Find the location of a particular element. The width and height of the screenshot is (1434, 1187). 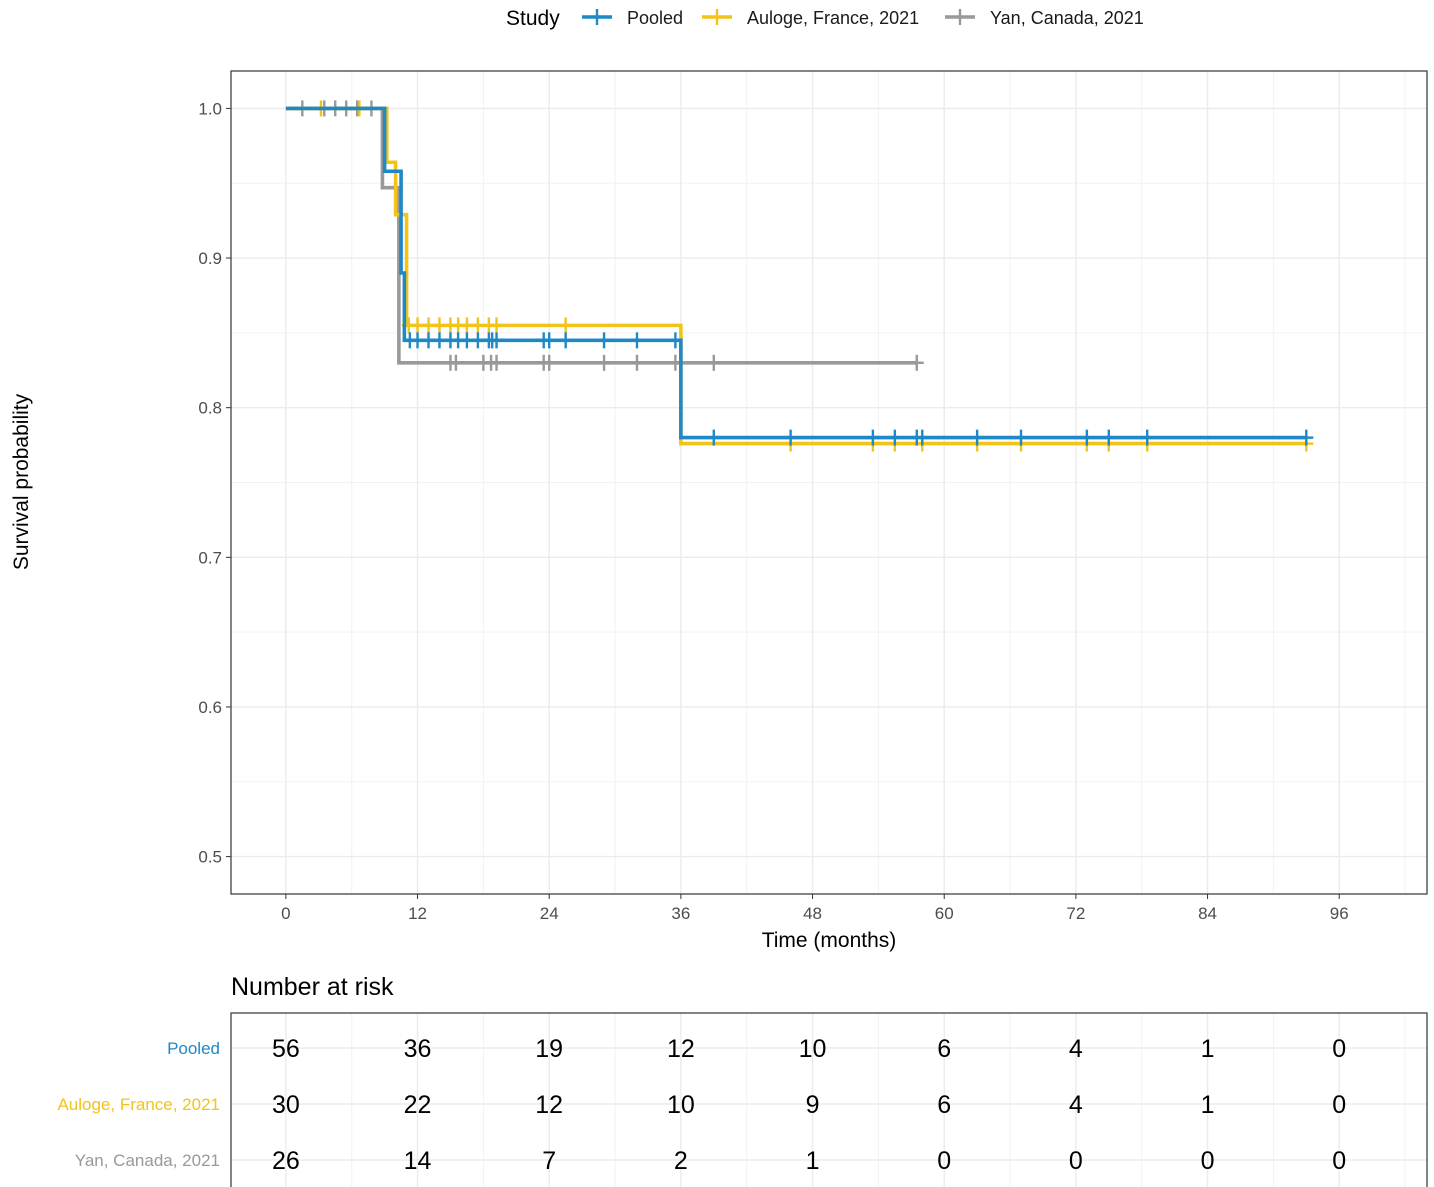

legend-item: Yan, Canada, 2021 is located at coordinates (1044, 18).